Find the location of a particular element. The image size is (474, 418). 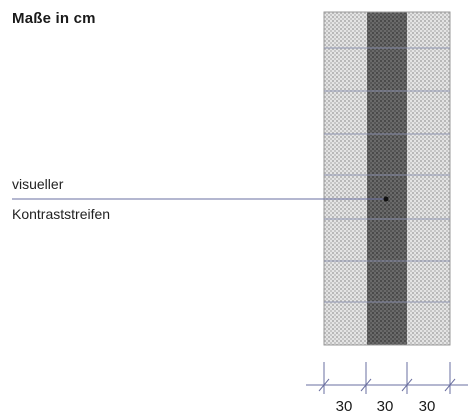

callout-dot is located at coordinates (386, 199).